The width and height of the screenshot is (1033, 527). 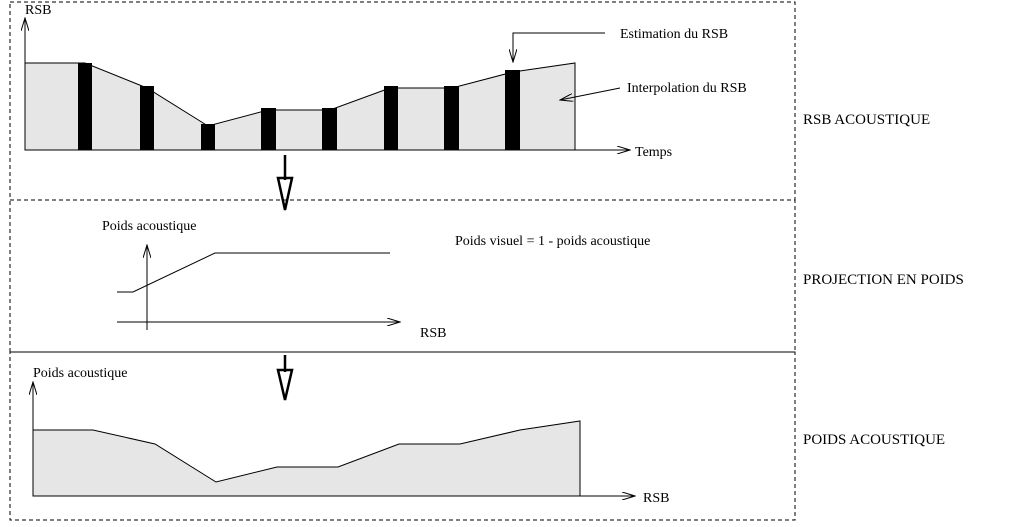 What do you see at coordinates (552, 241) in the screenshot?
I see `annotation: Poids visuel = 1 - poids acoustique` at bounding box center [552, 241].